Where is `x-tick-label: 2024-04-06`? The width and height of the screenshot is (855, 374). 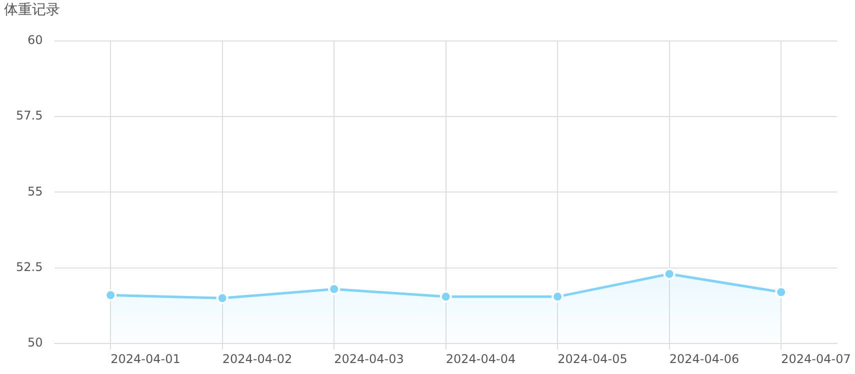 x-tick-label: 2024-04-06 is located at coordinates (704, 359).